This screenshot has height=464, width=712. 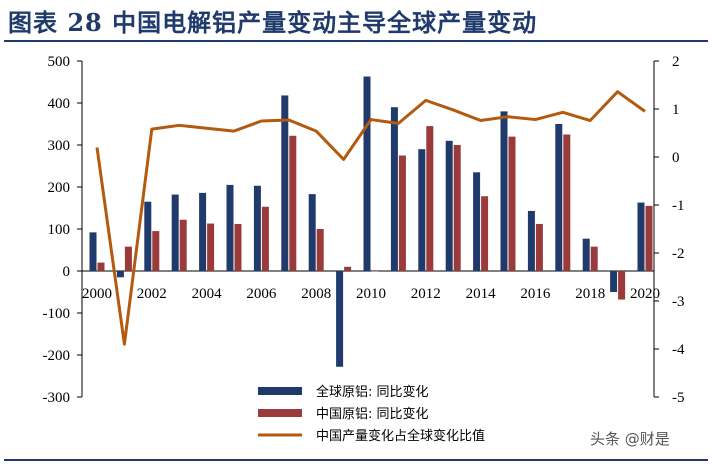 I want to click on y-right-tick-label: -1, so click(x=678, y=206).